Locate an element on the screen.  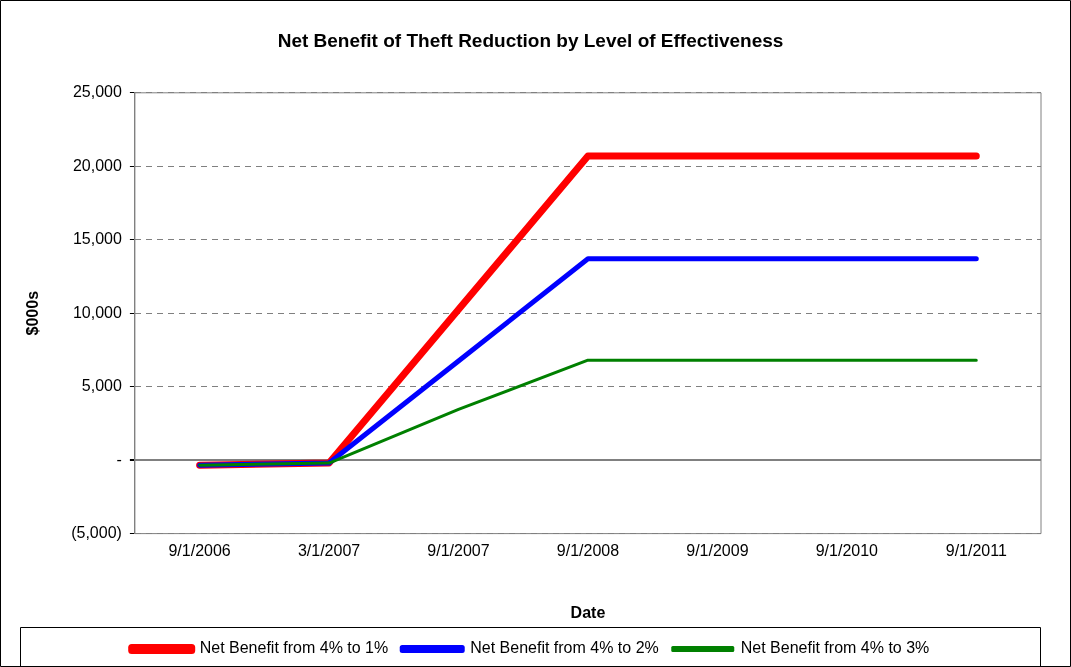
legend-label: Net Benefit from 4% to 2% is located at coordinates (564, 648).